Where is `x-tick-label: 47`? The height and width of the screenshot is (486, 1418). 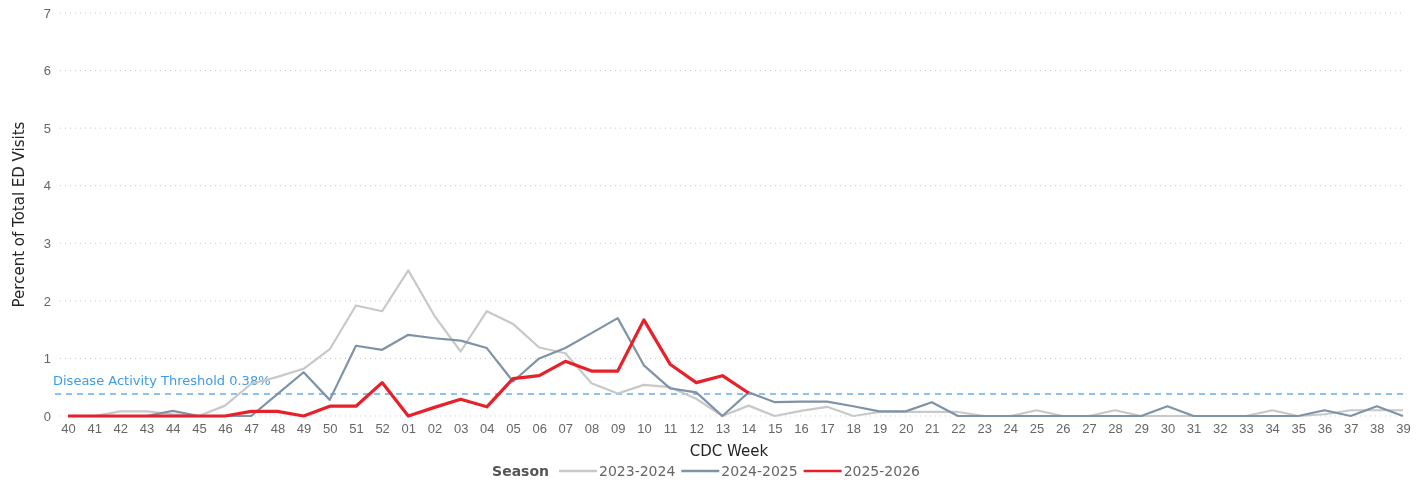
x-tick-label: 47 is located at coordinates (251, 429).